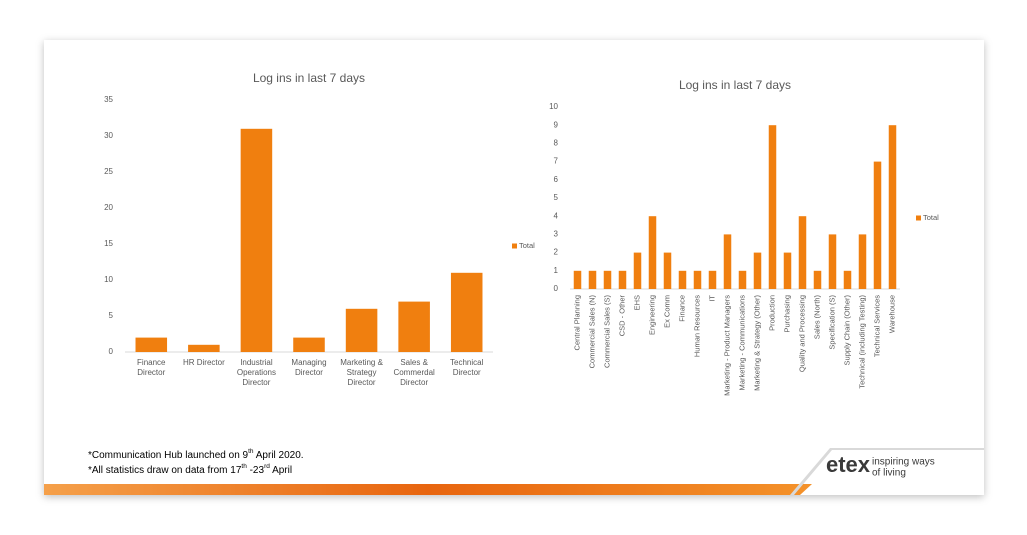  What do you see at coordinates (666, 311) in the screenshot?
I see `x-tick-label: Ex Comm` at bounding box center [666, 311].